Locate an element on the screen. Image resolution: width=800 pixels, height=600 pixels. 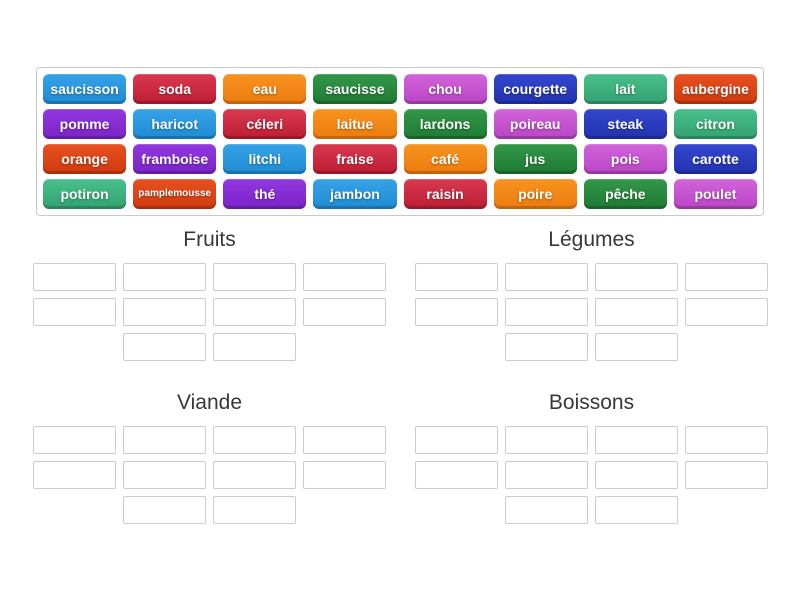
group-title-viande: Viande is located at coordinates (209, 402).